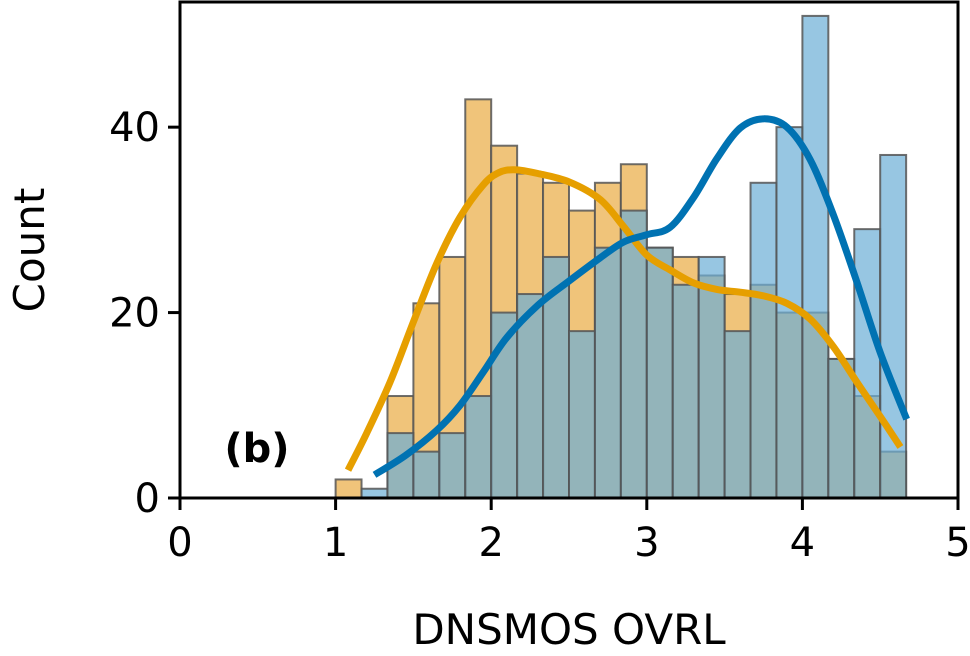 The image size is (970, 656). I want to click on panel-label: (b), so click(256, 449).